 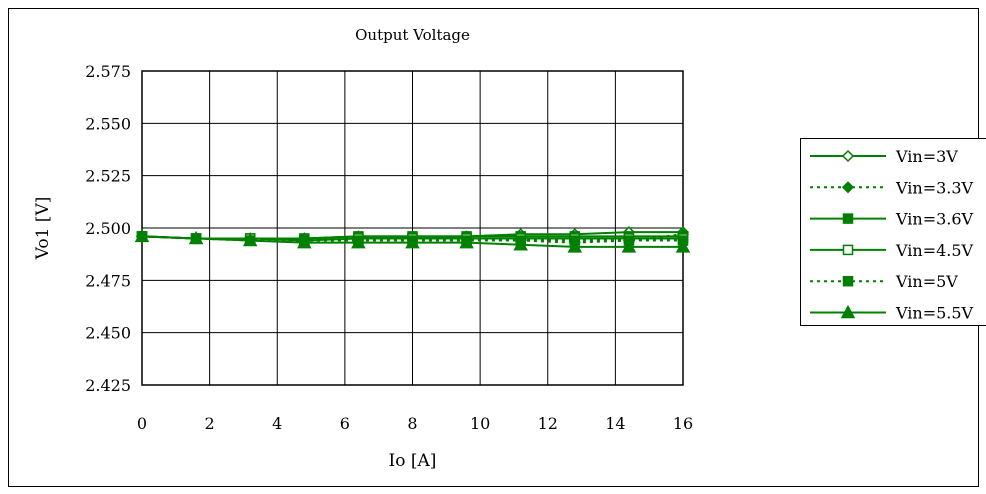 What do you see at coordinates (412, 35) in the screenshot?
I see `chart-title: Output Voltage` at bounding box center [412, 35].